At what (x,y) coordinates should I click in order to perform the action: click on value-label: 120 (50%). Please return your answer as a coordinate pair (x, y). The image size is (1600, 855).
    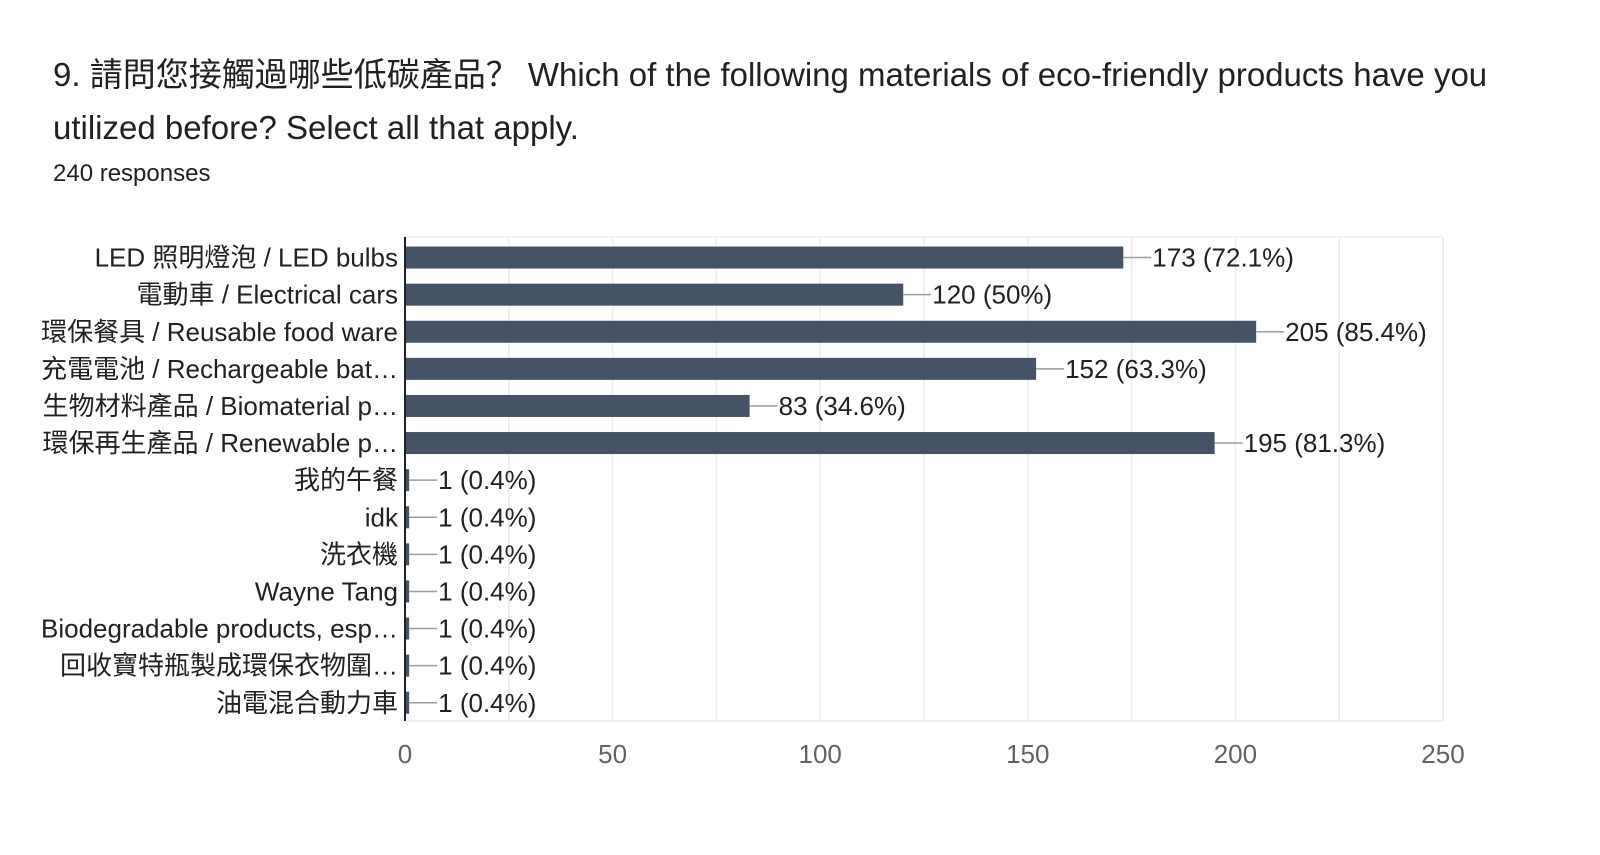
    Looking at the image, I should click on (992, 295).